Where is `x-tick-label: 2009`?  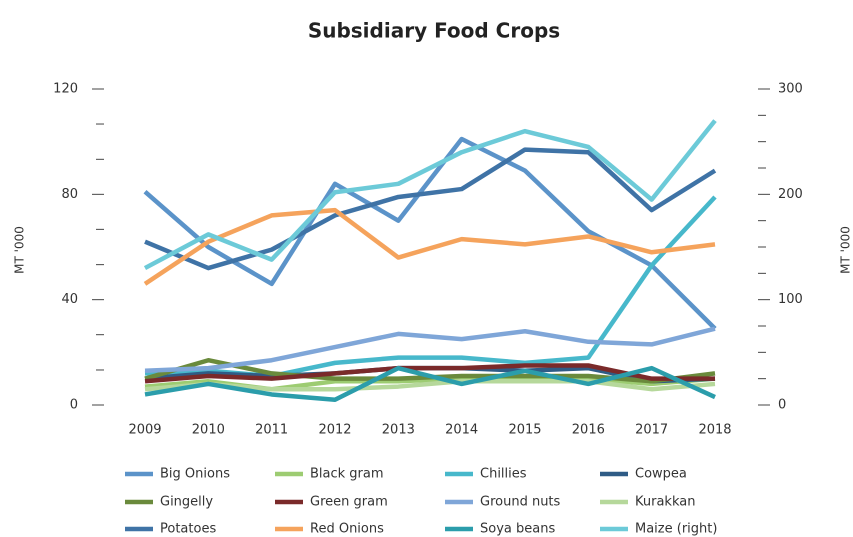
x-tick-label: 2009 is located at coordinates (144, 430).